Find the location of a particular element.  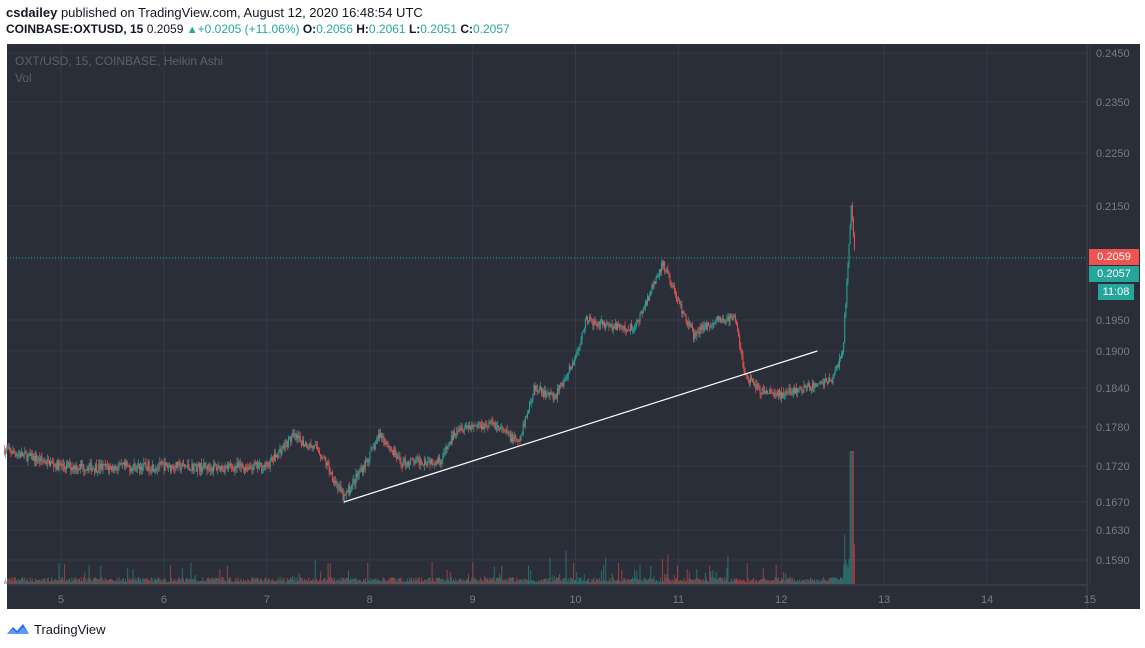

footer-brand: TradingView is located at coordinates (56, 629).